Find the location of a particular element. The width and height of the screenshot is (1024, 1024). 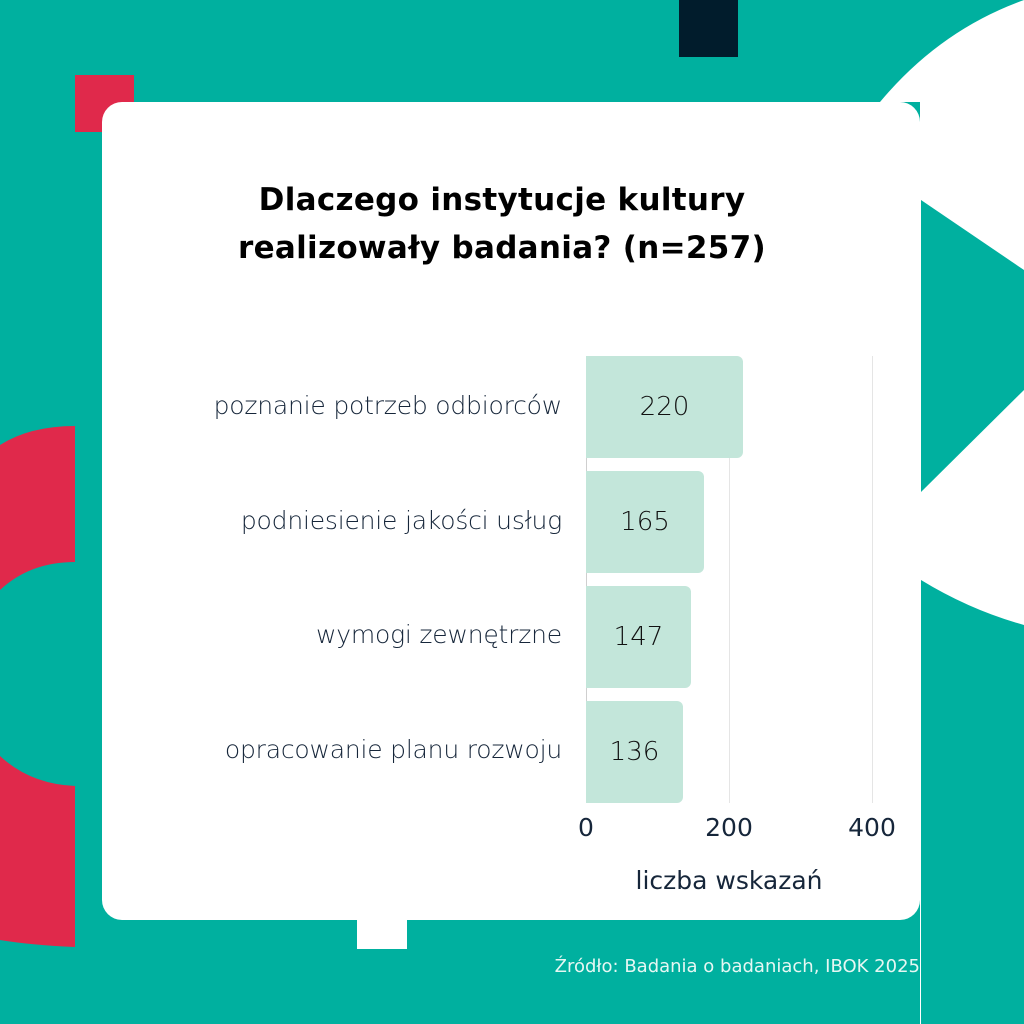

bar: 147 is located at coordinates (638, 637).